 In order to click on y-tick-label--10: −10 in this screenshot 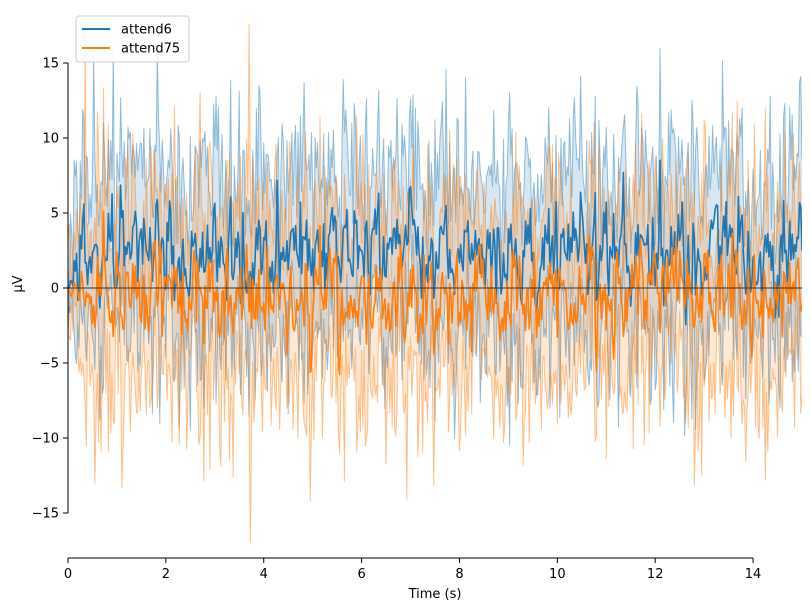, I will do `click(45, 439)`.